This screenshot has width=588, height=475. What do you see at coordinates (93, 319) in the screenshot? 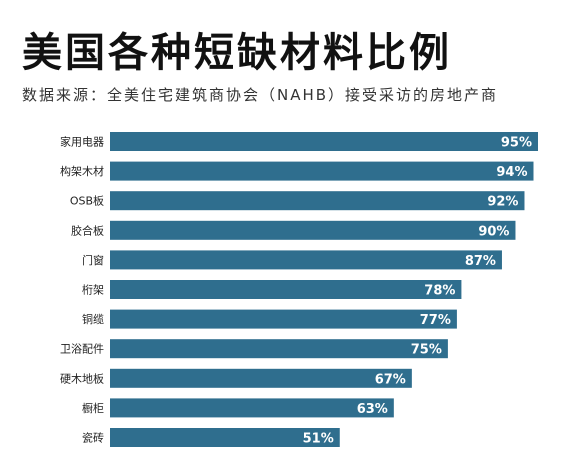
I see `category-label: 铜缆` at bounding box center [93, 319].